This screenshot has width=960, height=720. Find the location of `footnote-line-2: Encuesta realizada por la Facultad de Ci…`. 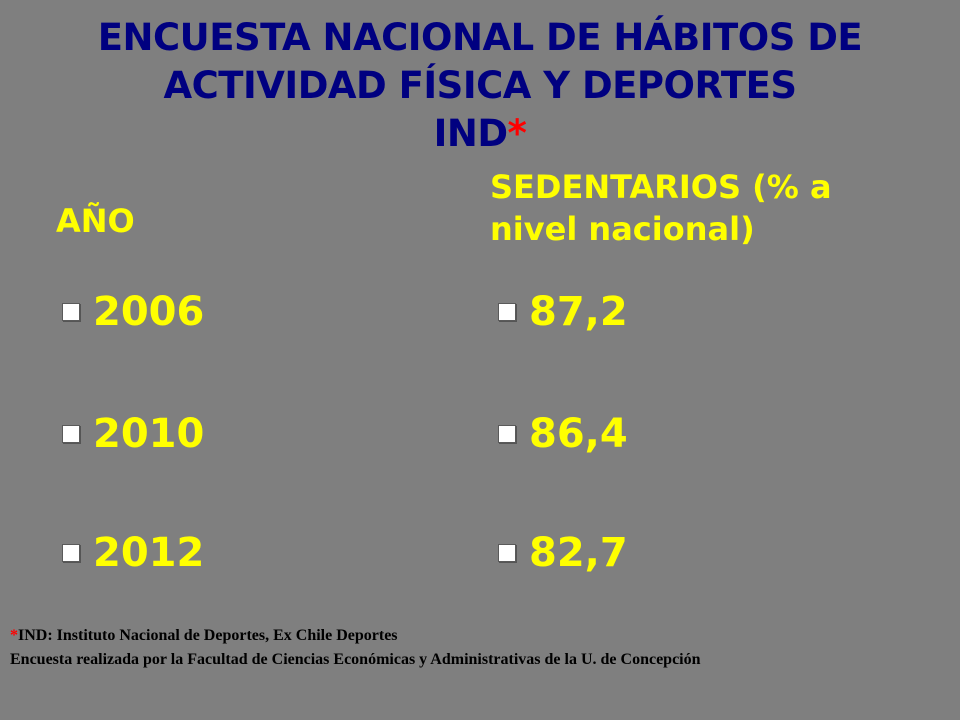

footnote-line-2: Encuesta realizada por la Facultad de Ci… is located at coordinates (355, 659).